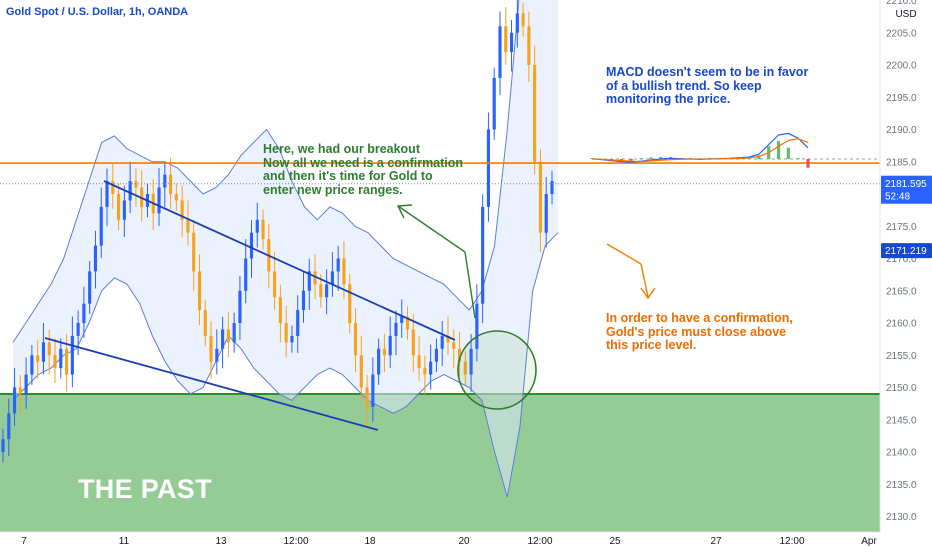 This screenshot has width=932, height=555. What do you see at coordinates (906, 275) in the screenshot?
I see `price-axis-bg` at bounding box center [906, 275].